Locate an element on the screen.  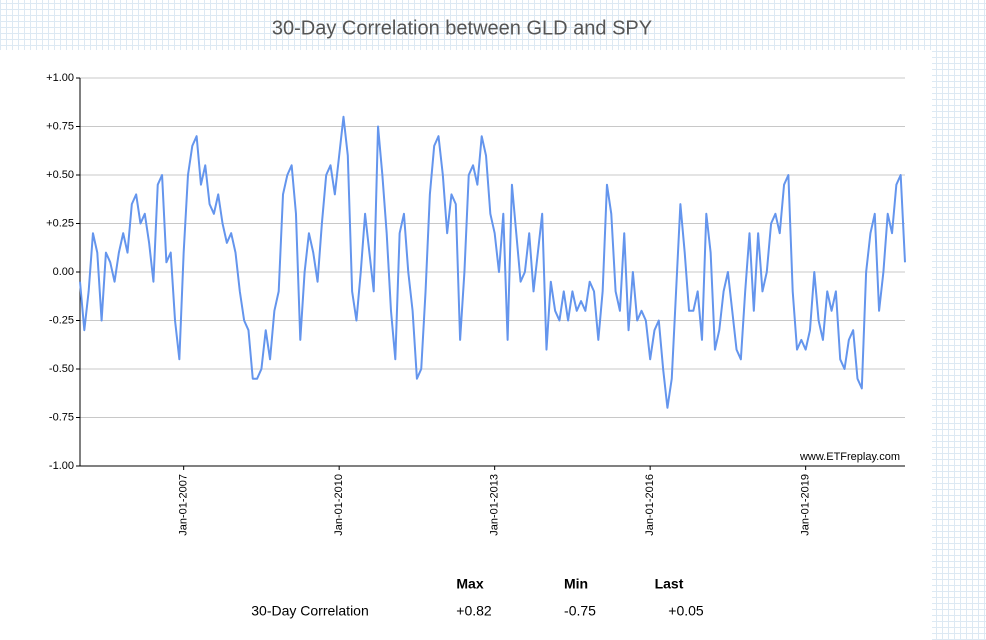
table-cell: +0.05 is located at coordinates (686, 611).